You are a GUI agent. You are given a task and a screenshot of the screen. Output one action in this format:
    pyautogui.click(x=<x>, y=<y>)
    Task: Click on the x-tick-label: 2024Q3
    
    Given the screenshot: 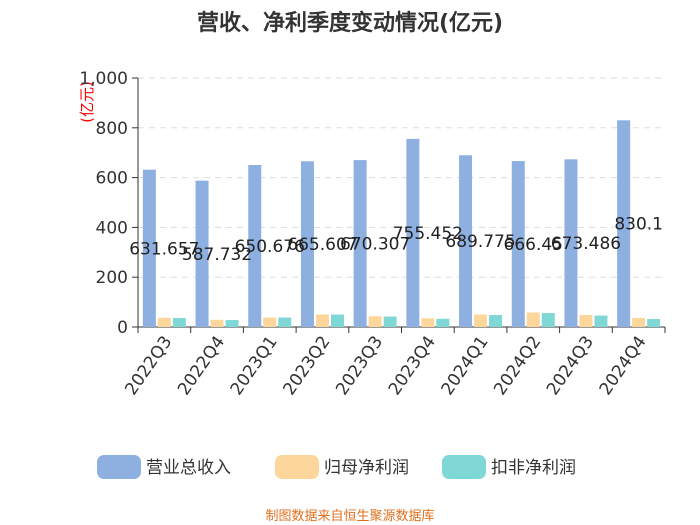 What is the action you would take?
    pyautogui.click(x=570, y=365)
    